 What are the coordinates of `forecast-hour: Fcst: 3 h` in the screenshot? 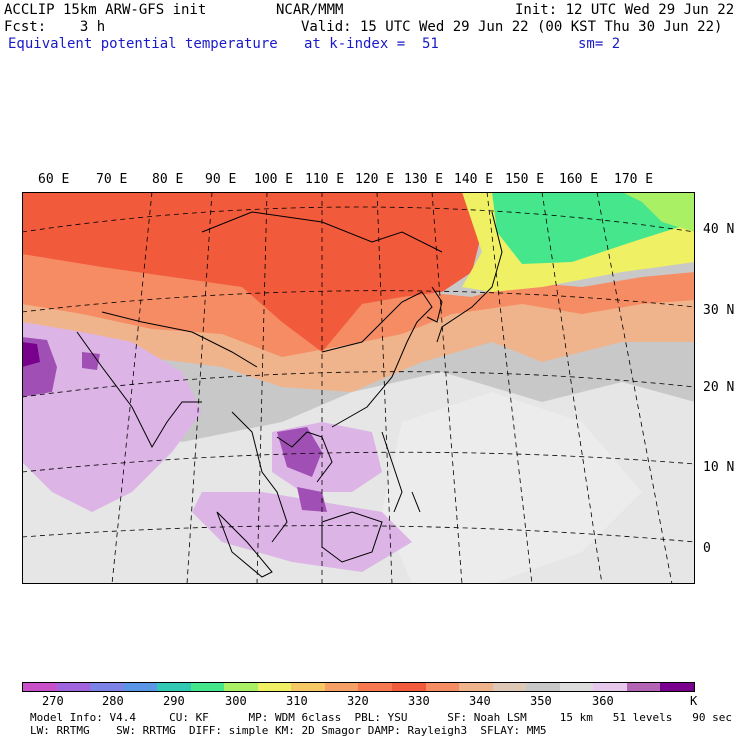 It's located at (55, 27).